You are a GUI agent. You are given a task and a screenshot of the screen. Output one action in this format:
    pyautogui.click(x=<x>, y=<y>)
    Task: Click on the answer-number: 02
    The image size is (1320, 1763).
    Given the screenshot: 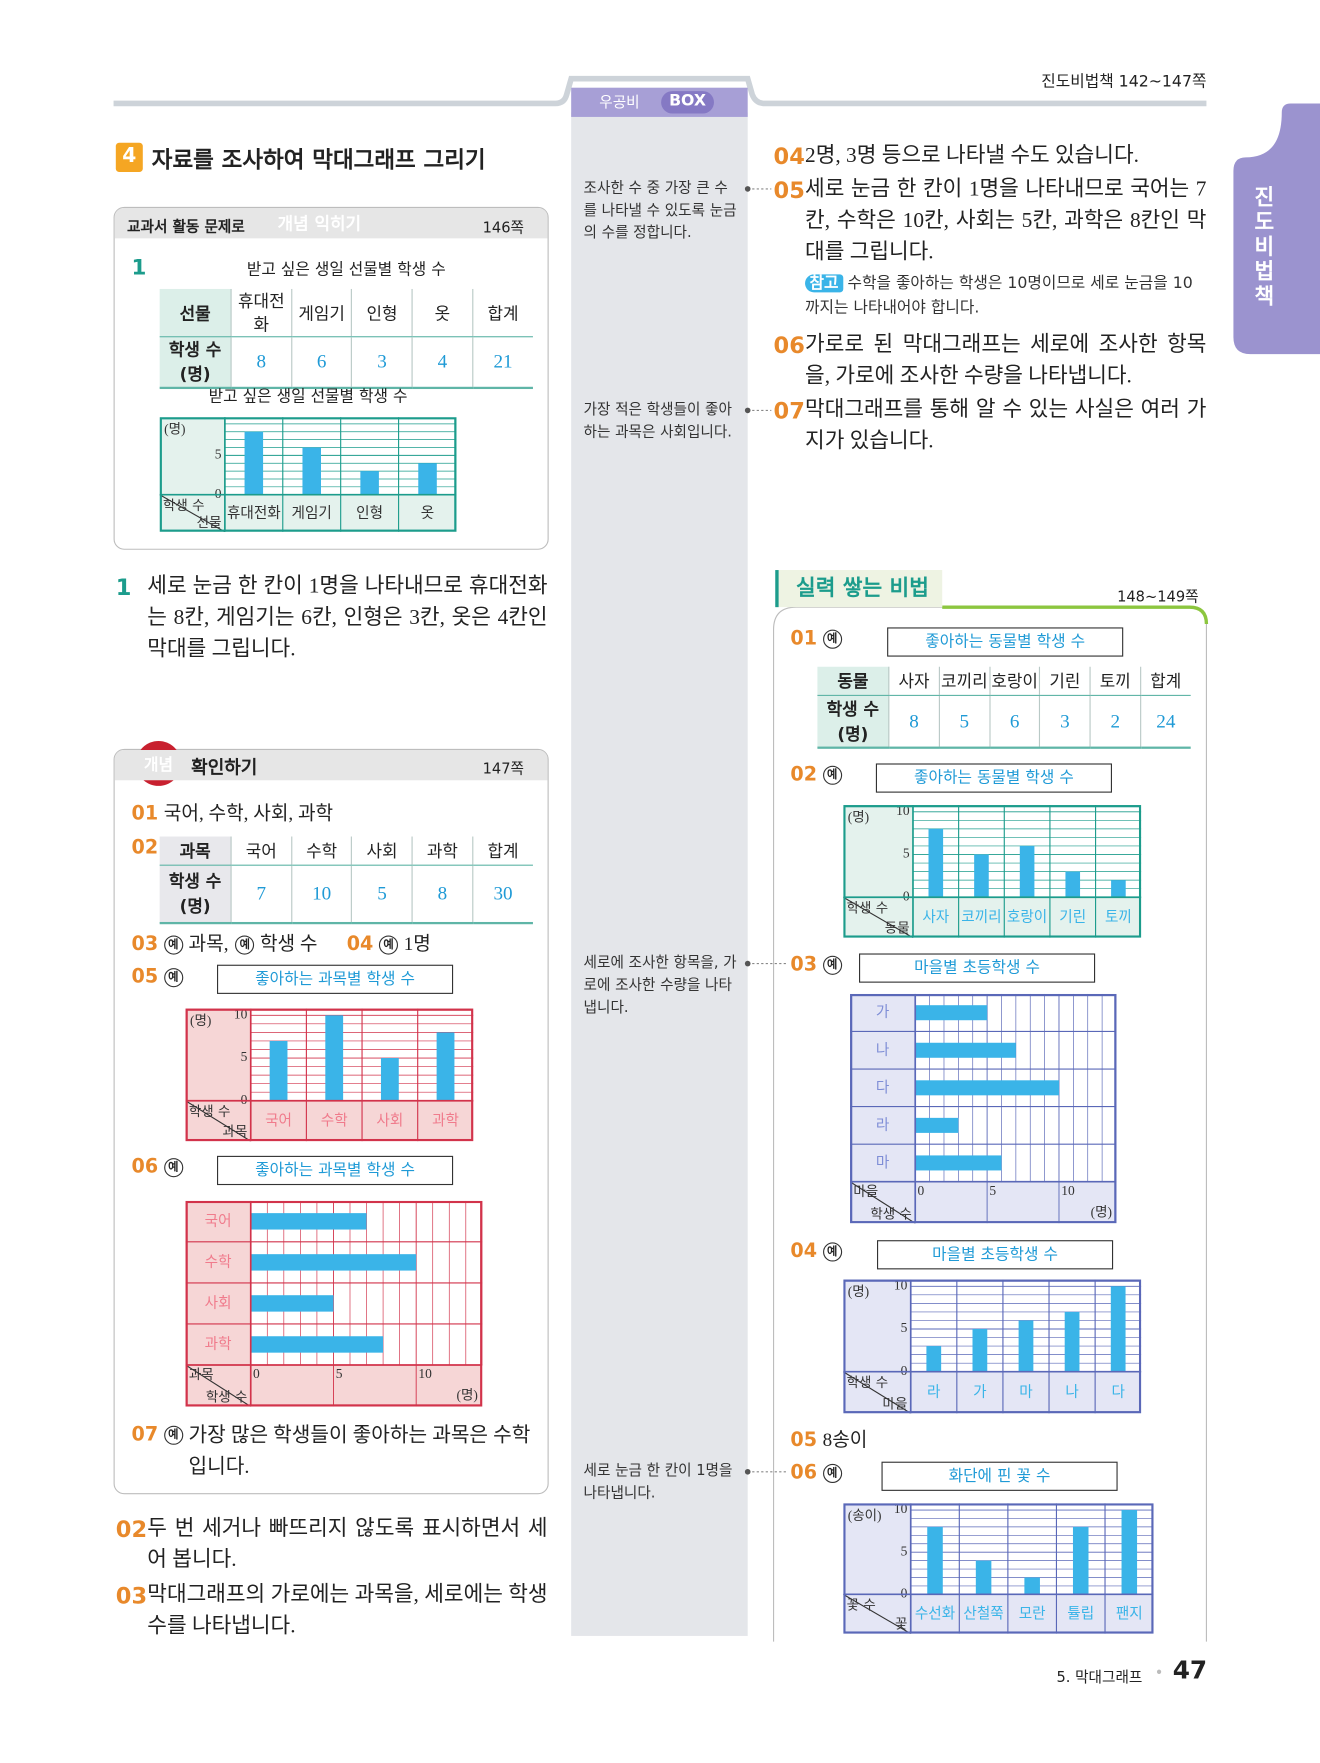 What is the action you would take?
    pyautogui.click(x=145, y=848)
    